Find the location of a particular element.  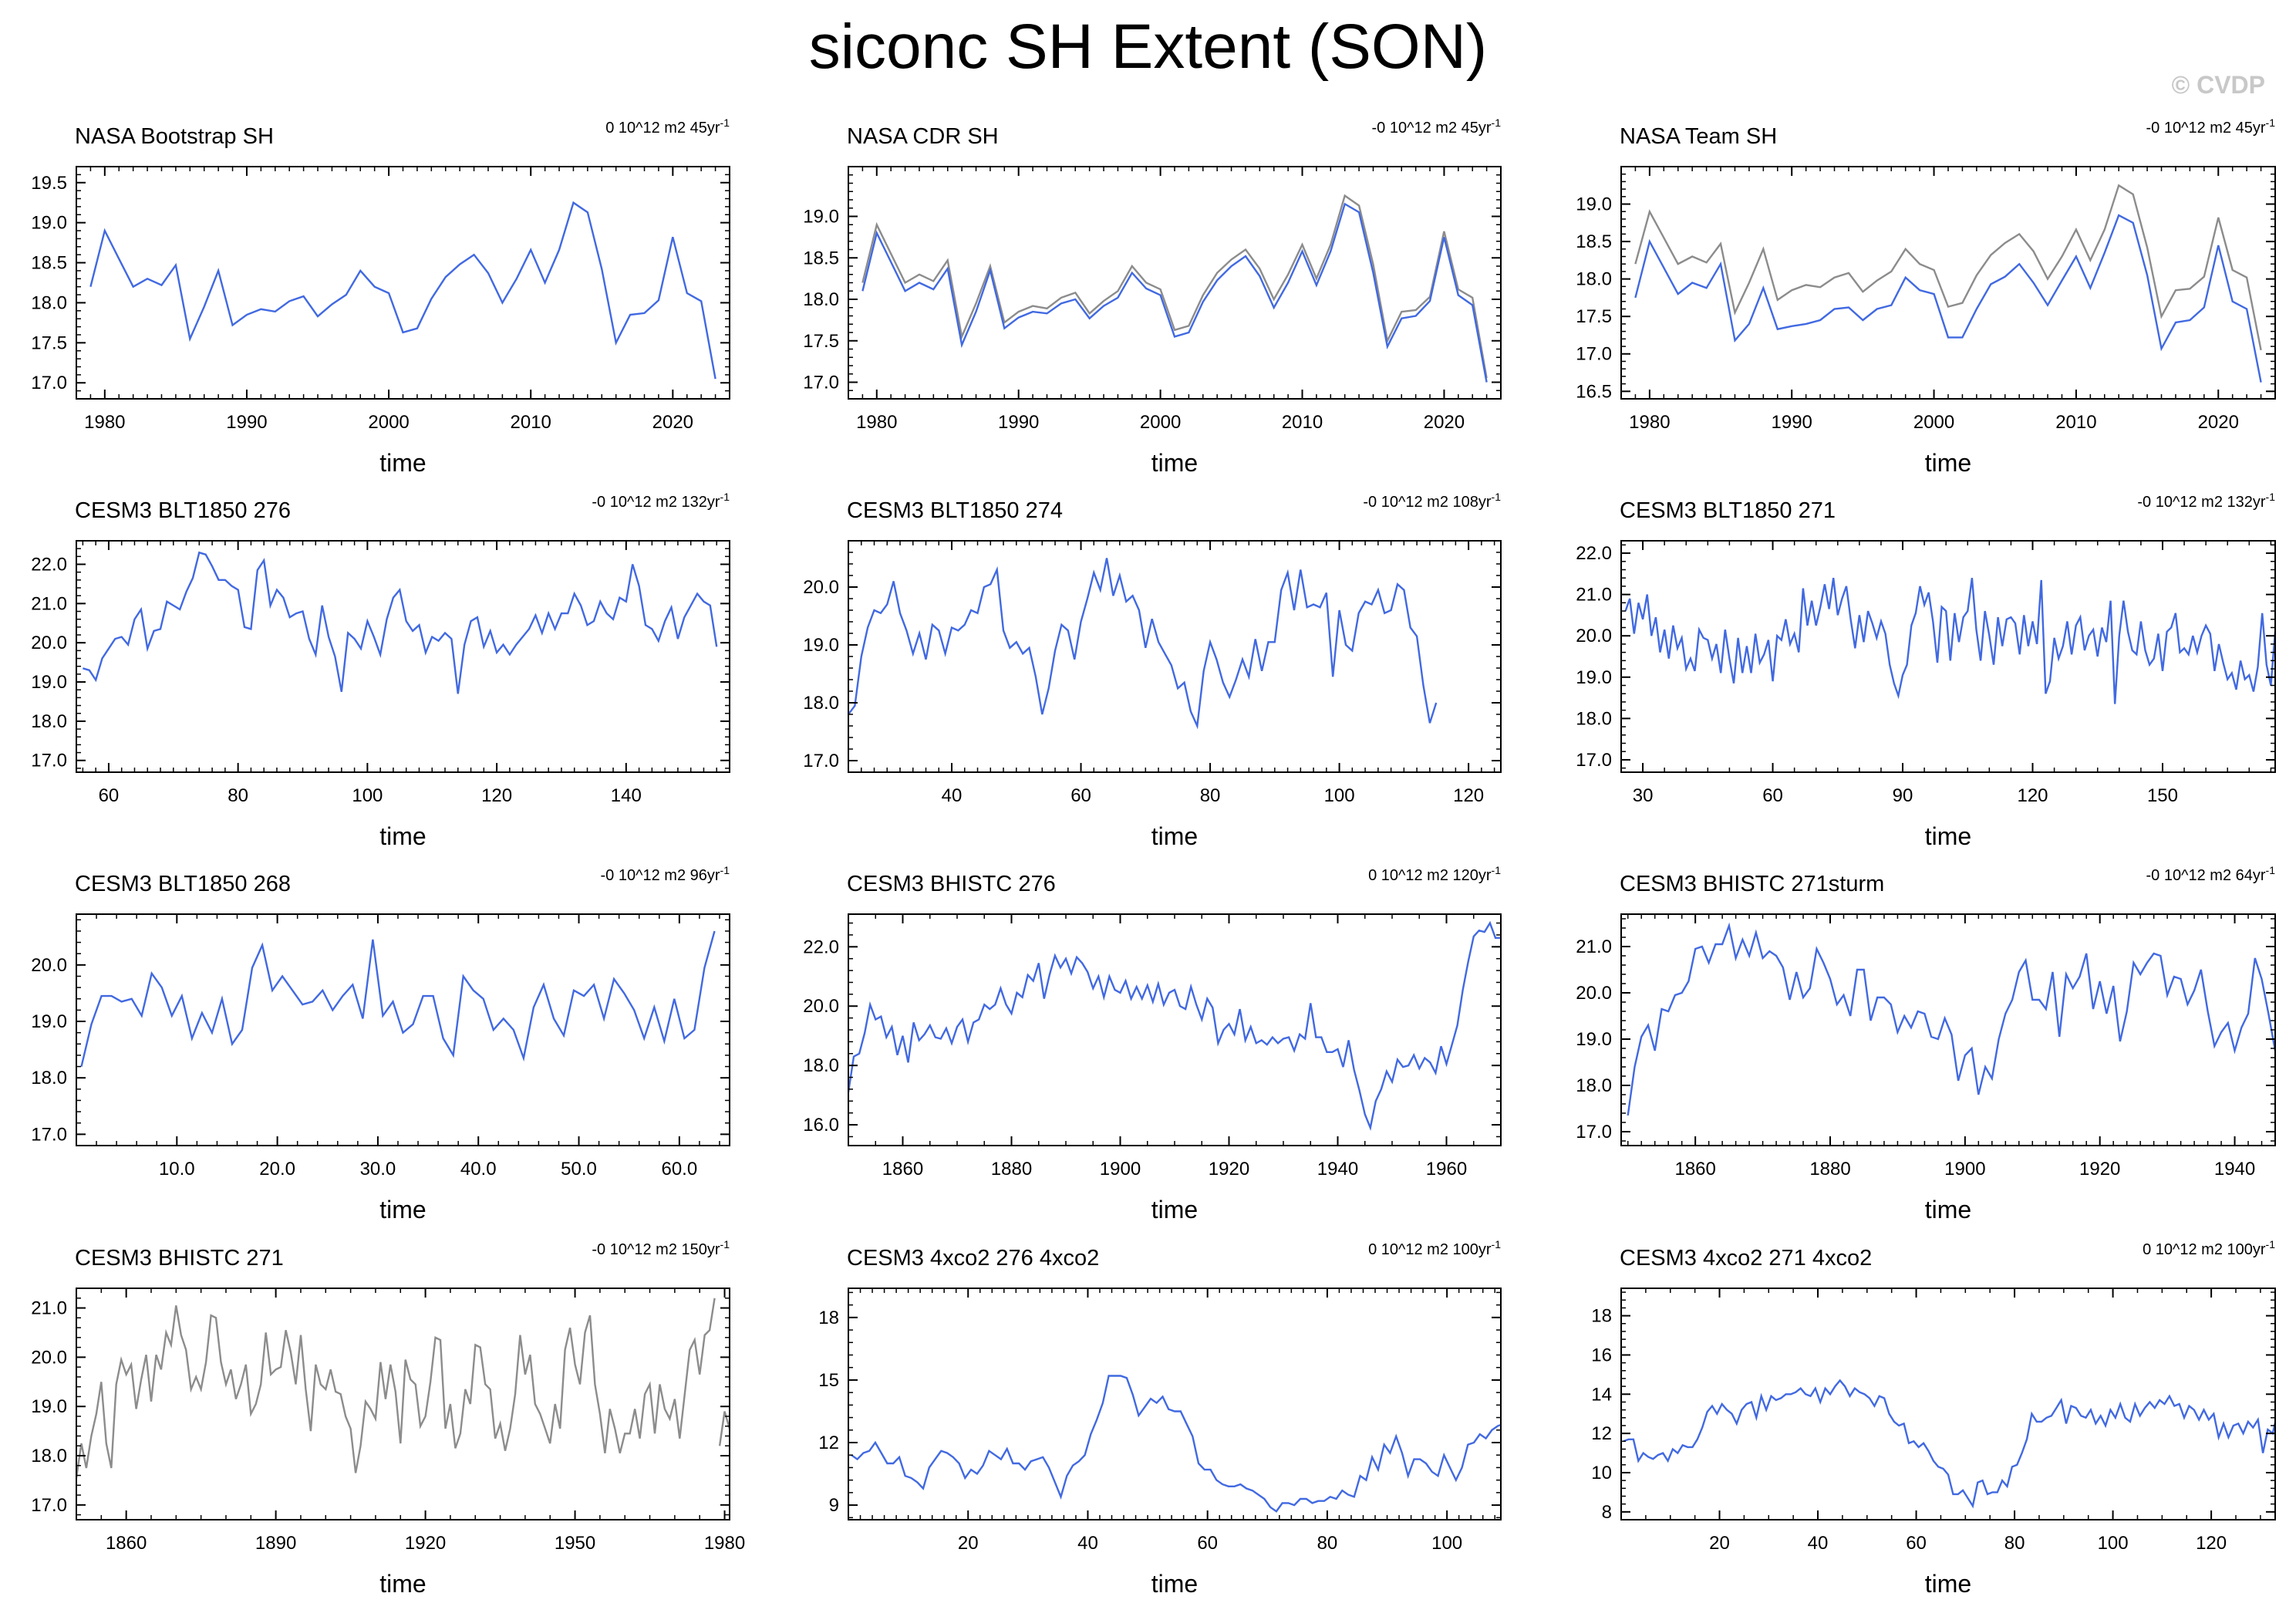

y-tick-label: 10 is located at coordinates (1602, 1473).